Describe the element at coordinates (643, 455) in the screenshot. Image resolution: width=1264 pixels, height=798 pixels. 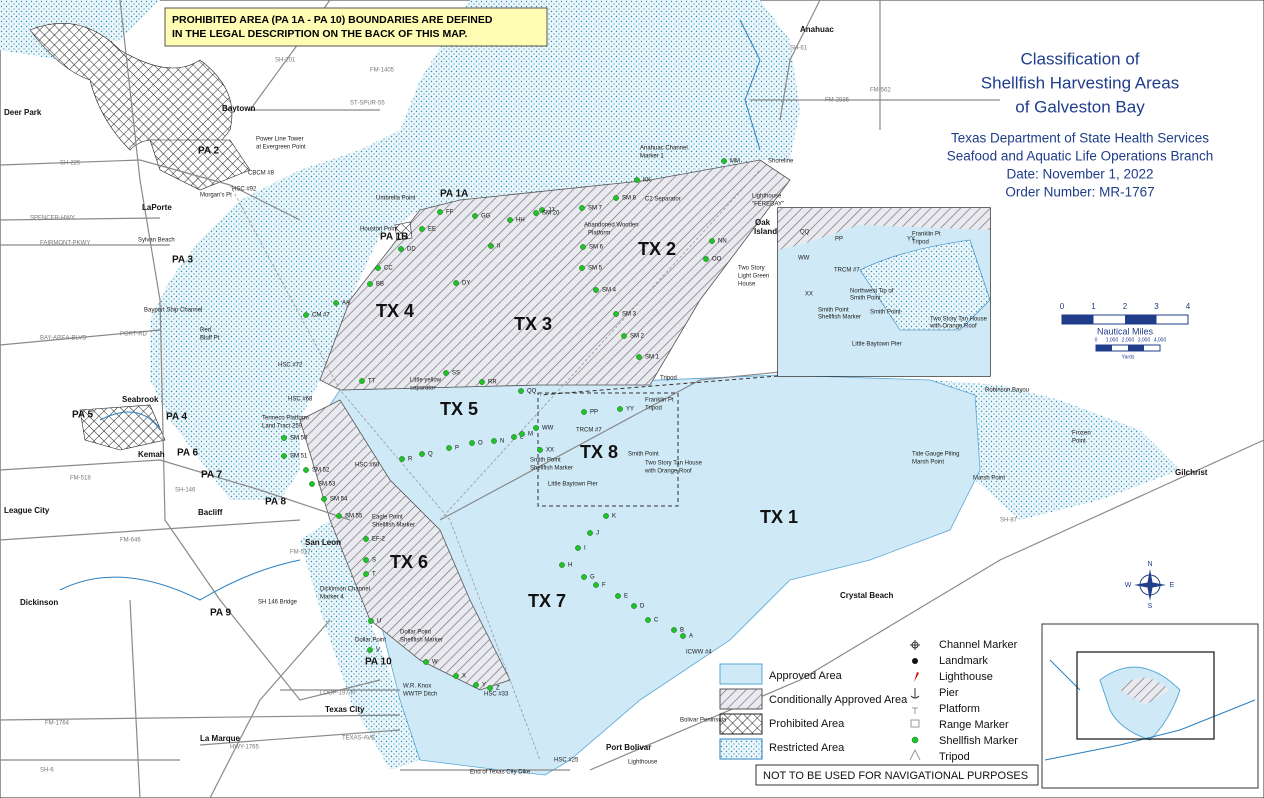
I see `feature-label: Smith Point` at that location.